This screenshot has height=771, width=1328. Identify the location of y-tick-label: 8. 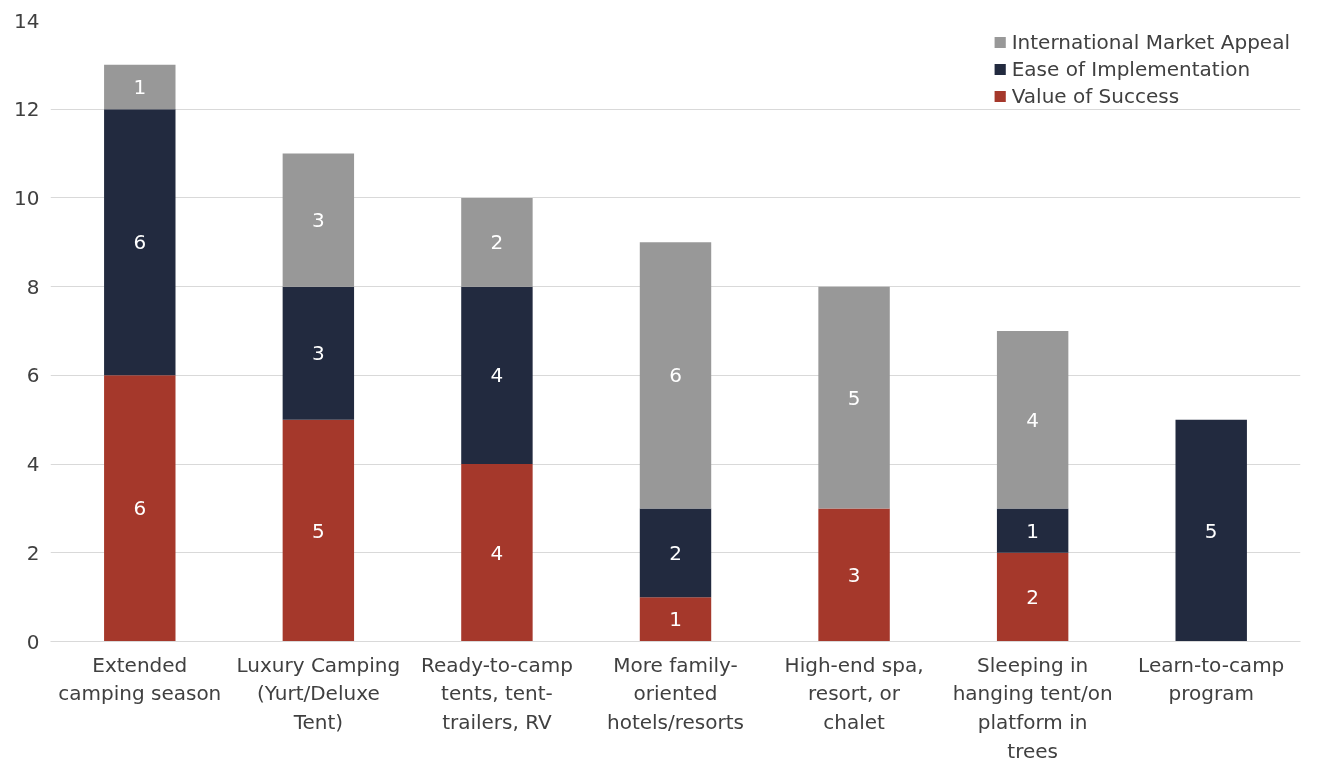
(33, 286).